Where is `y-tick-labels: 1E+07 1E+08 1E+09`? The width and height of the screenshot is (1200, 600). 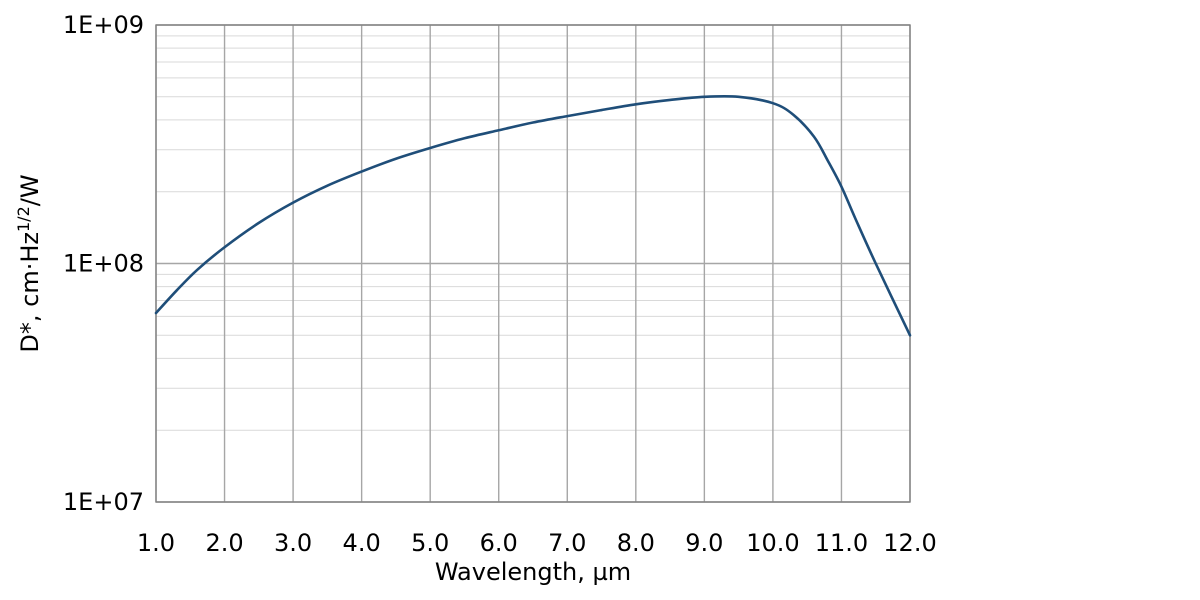
y-tick-labels: 1E+07 1E+08 1E+09 is located at coordinates (103, 263).